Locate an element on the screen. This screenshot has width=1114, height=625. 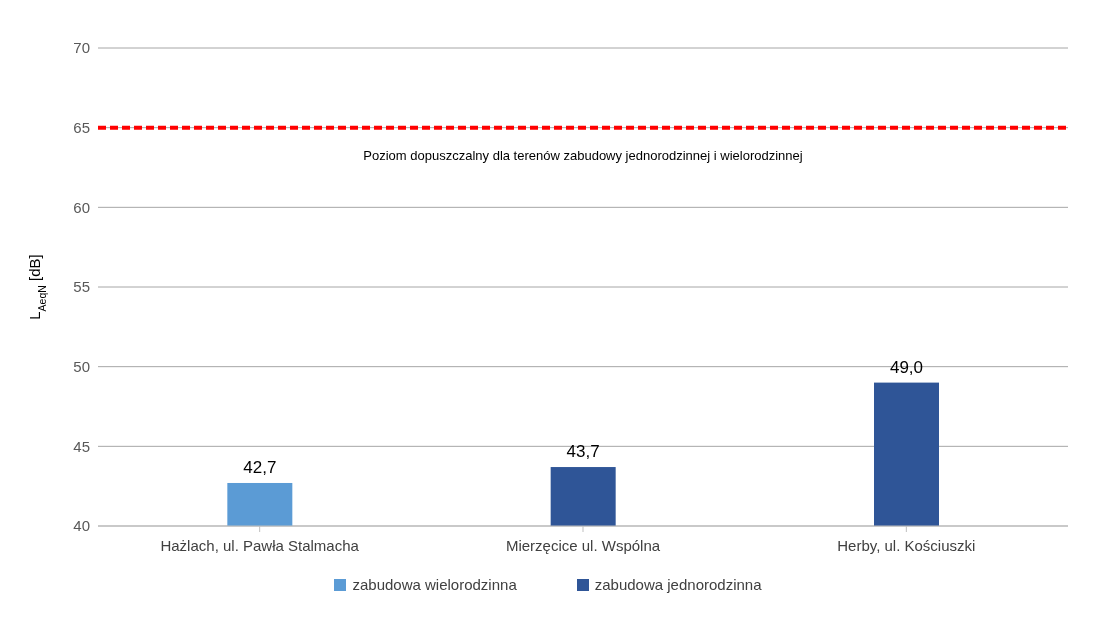
legend-label: zabudowa wielorodzinna is located at coordinates (434, 584).